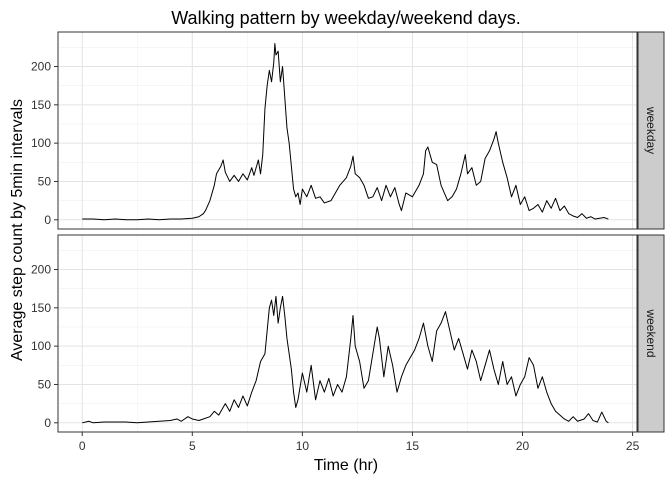 This screenshot has height=485, width=672. I want to click on y-axis-label: Average step count by 5min intervals, so click(17, 230).